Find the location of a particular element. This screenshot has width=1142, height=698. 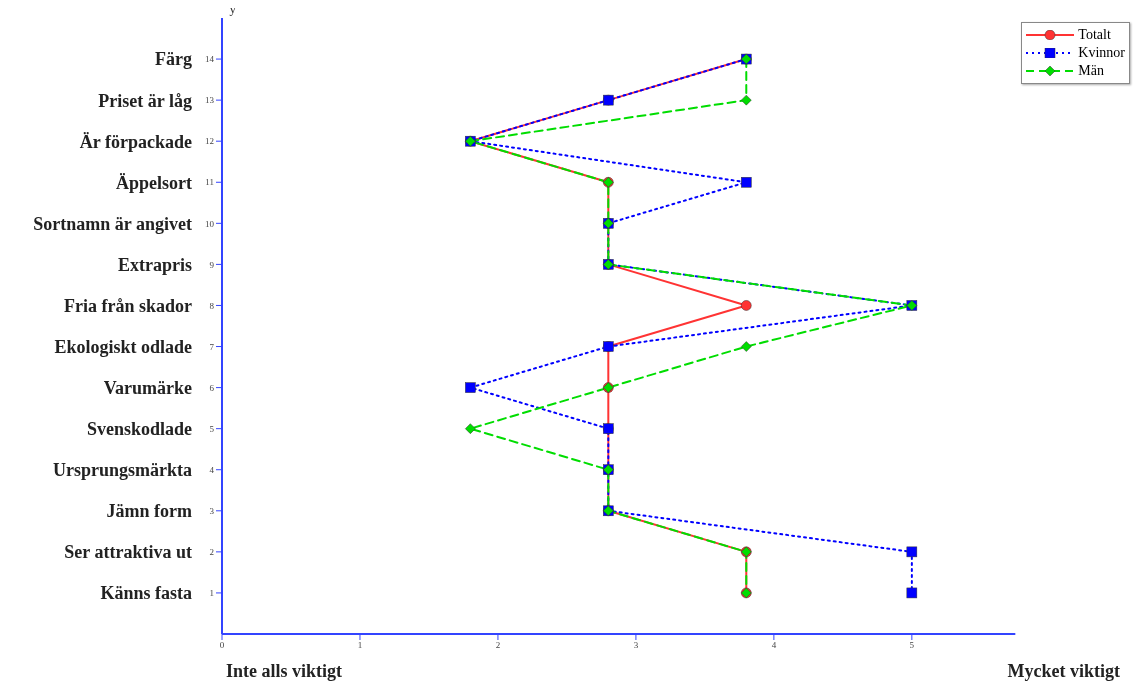

y-tick-label: Är förpackade is located at coordinates (135, 141).